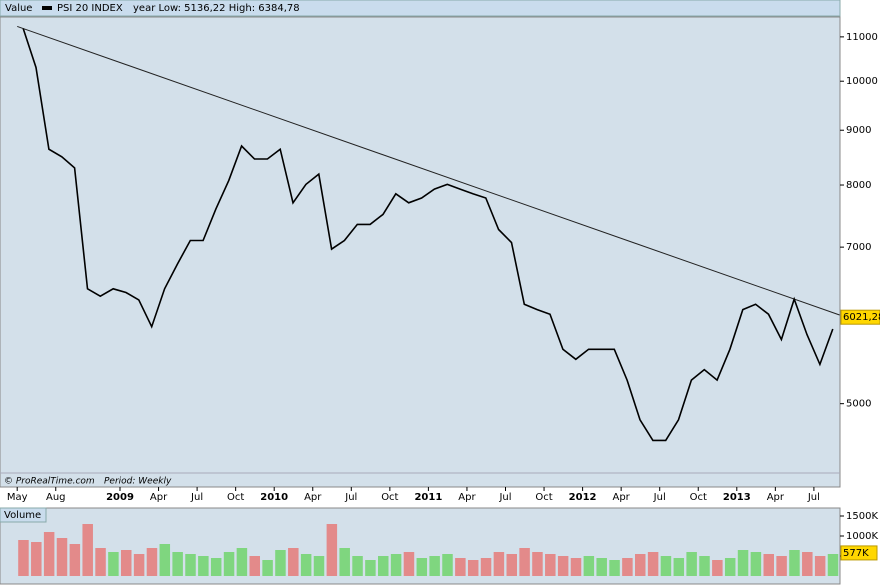 The image size is (880, 587). Describe the element at coordinates (856, 553) in the screenshot. I see `volume-last-label: 577K` at that location.